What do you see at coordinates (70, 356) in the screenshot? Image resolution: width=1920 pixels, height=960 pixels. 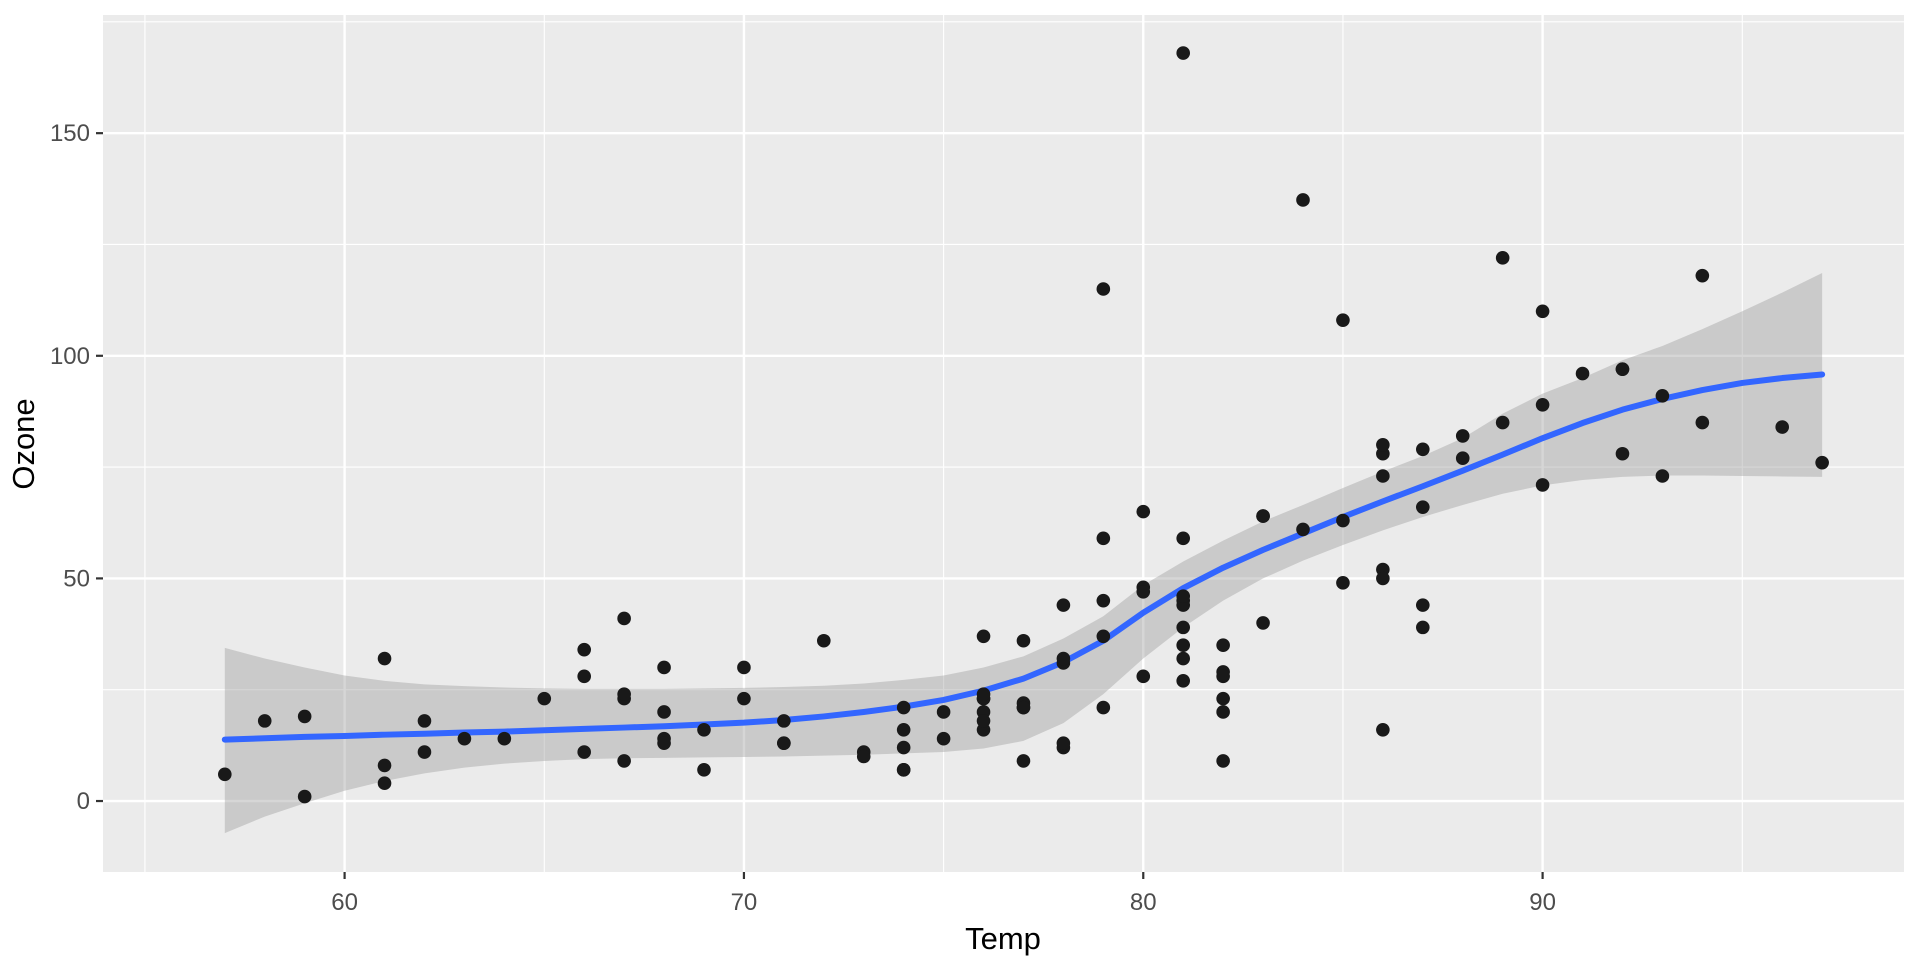 I see `y-tick-label: 100` at bounding box center [70, 356].